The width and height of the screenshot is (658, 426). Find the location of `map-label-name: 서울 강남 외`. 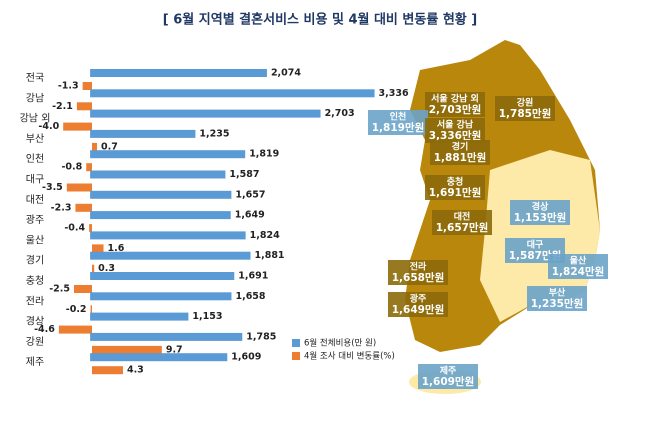

map-label-name: 서울 강남 외 is located at coordinates (455, 99).